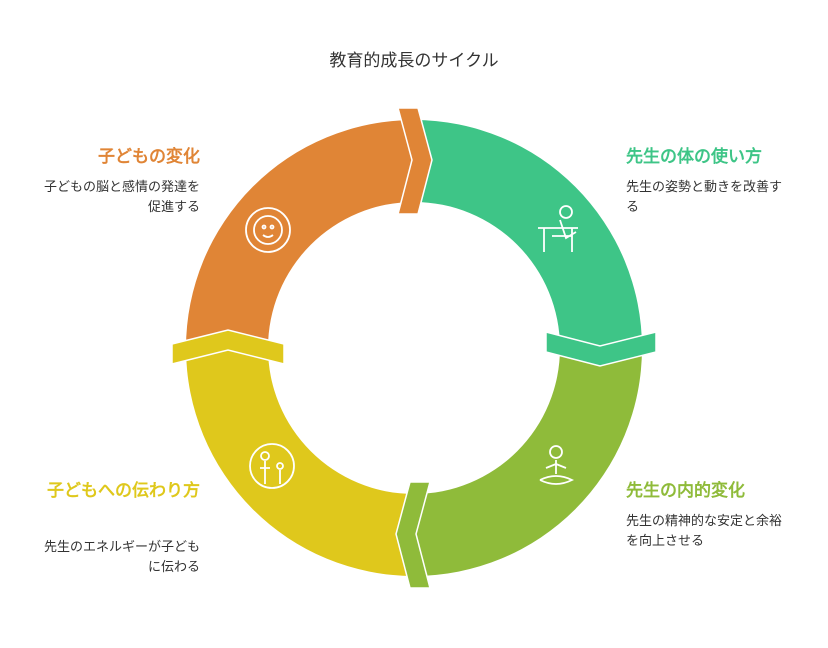  I want to click on segment-olive, so click(528, 462).